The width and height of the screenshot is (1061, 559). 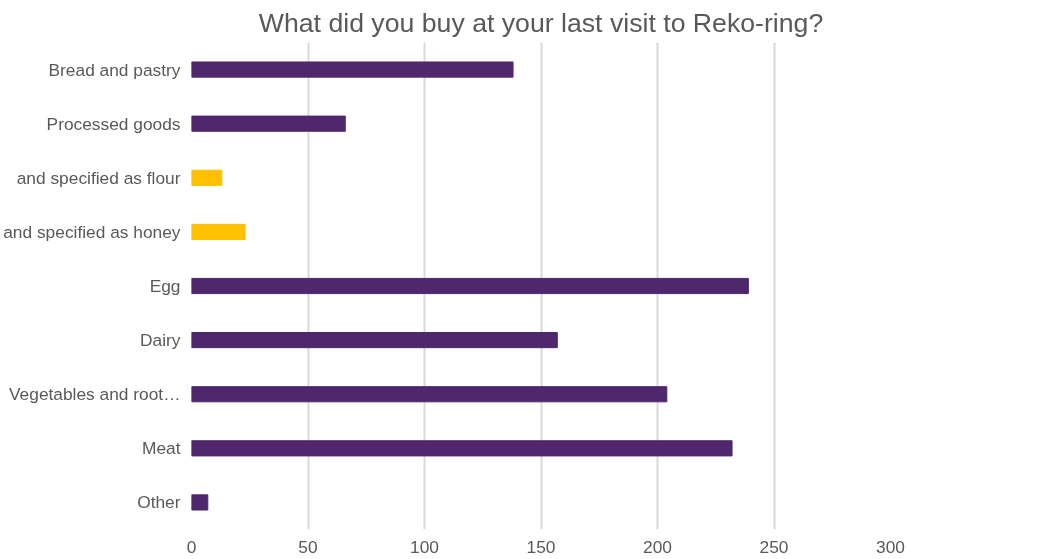 What do you see at coordinates (308, 546) in the screenshot?
I see `x-tick-label: 50` at bounding box center [308, 546].